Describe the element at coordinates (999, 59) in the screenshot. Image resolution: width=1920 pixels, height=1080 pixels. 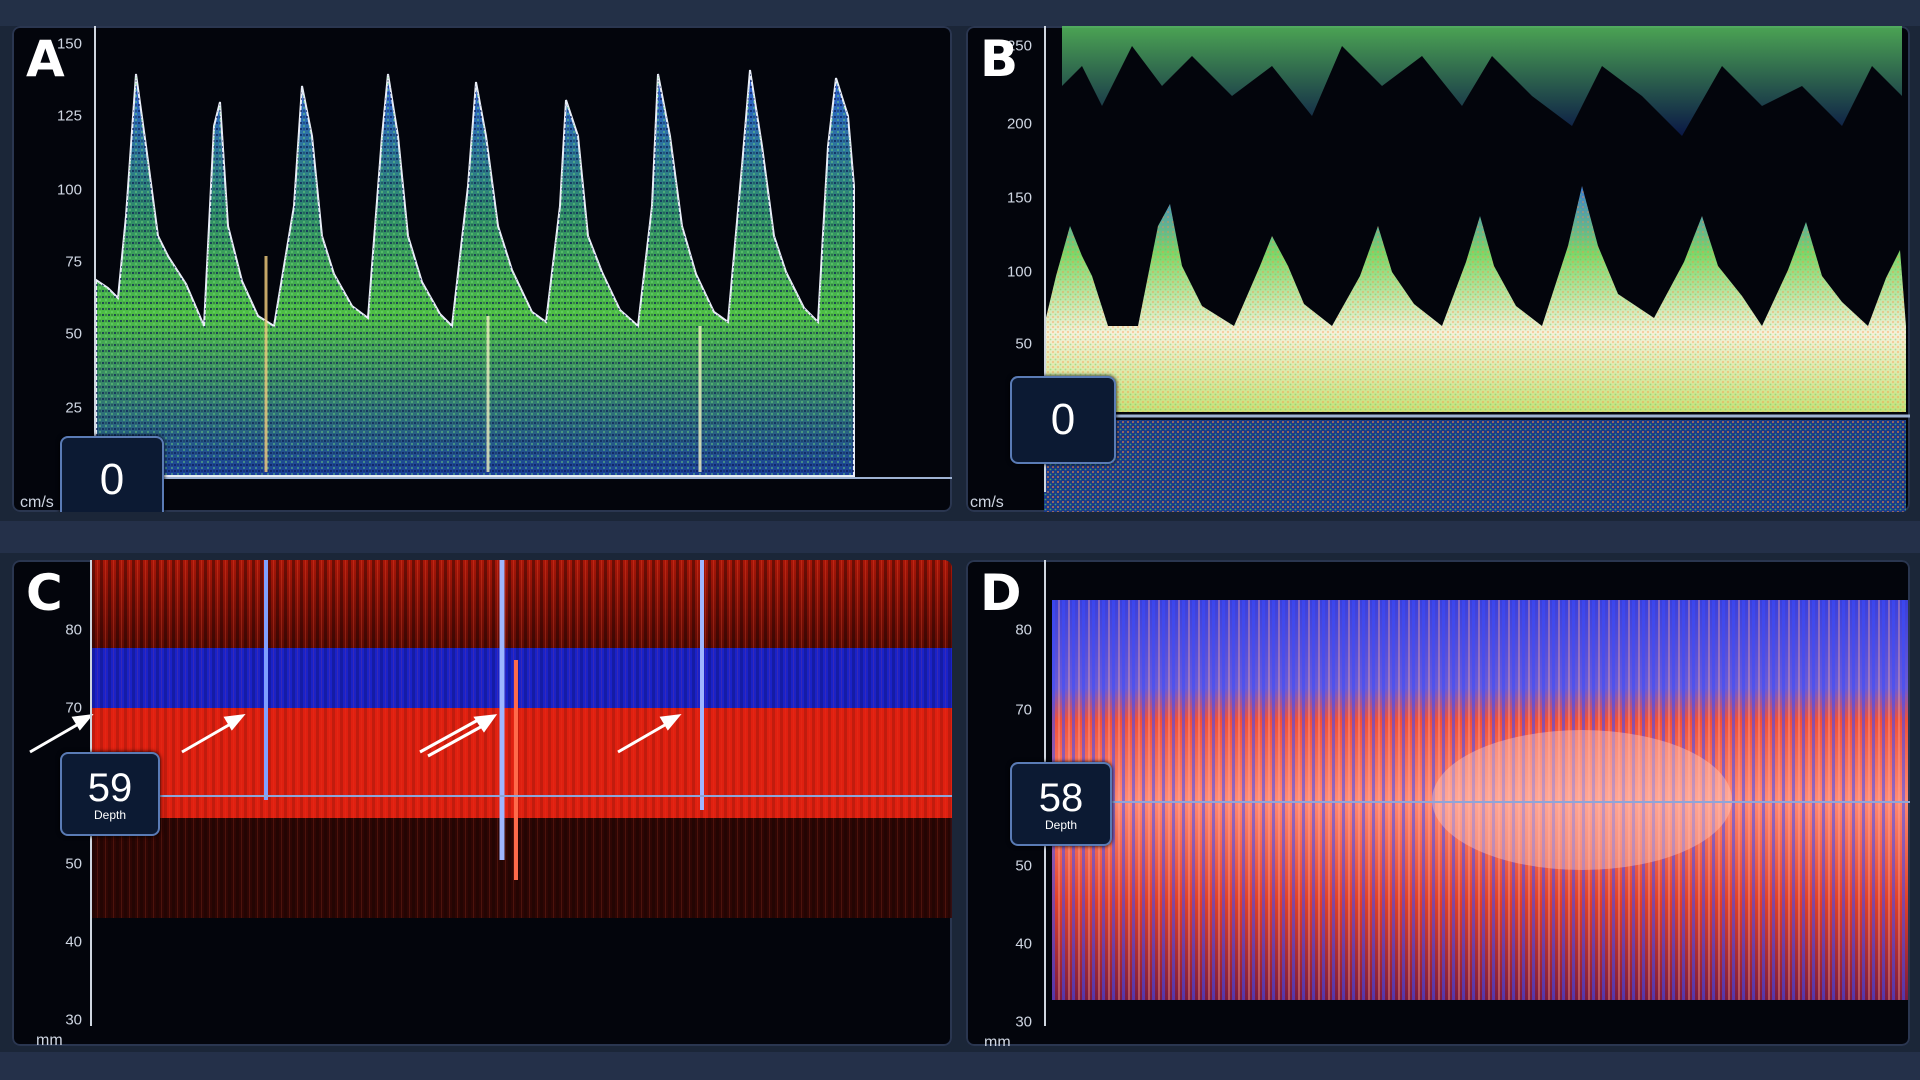
I see `panel-letter: B` at that location.